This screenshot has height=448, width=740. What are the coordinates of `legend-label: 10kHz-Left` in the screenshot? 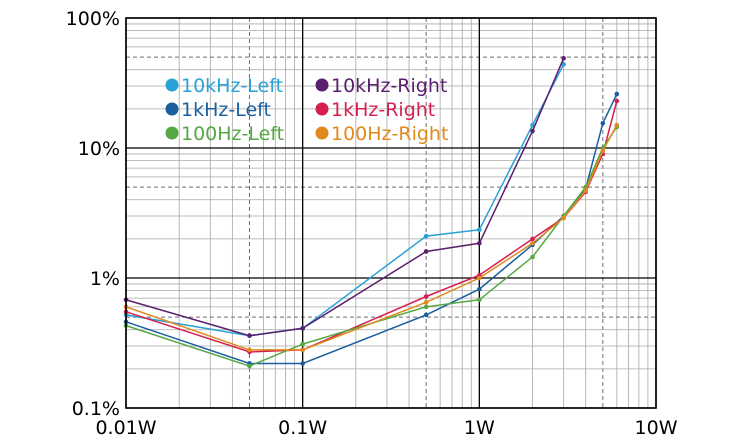 It's located at (232, 86).